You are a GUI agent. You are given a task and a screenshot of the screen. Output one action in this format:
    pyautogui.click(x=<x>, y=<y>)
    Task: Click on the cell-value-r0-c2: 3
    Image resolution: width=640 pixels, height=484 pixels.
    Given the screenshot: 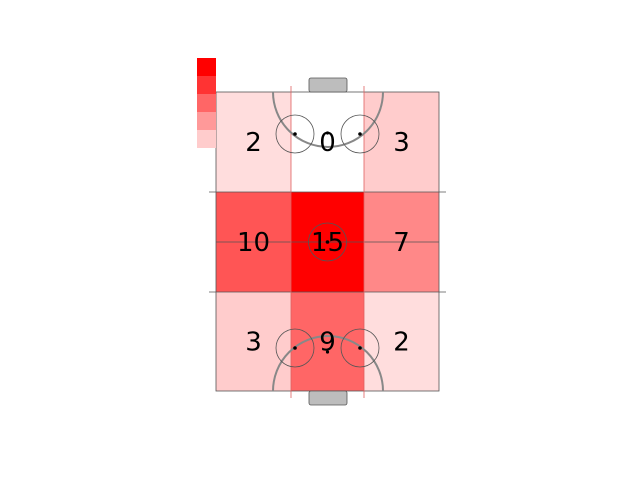 What is the action you would take?
    pyautogui.click(x=401, y=143)
    